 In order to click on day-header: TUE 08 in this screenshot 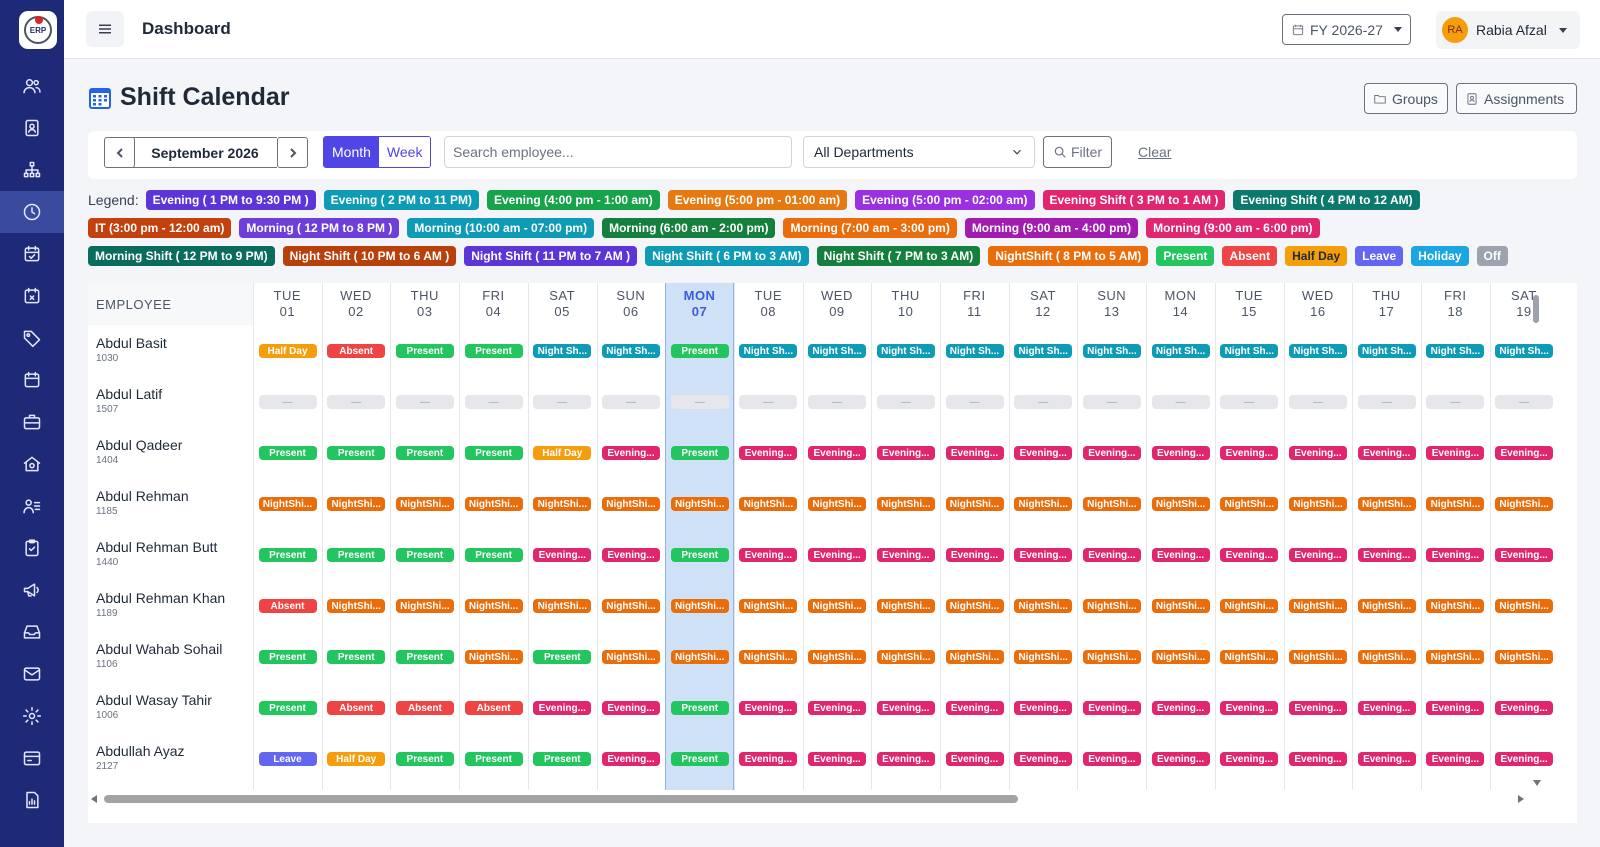, I will do `click(768, 304)`.